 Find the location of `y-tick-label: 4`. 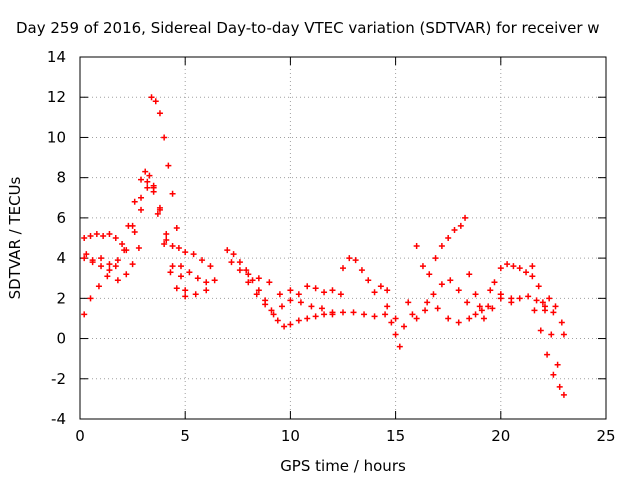

y-tick-label: 4 is located at coordinates (61, 258).